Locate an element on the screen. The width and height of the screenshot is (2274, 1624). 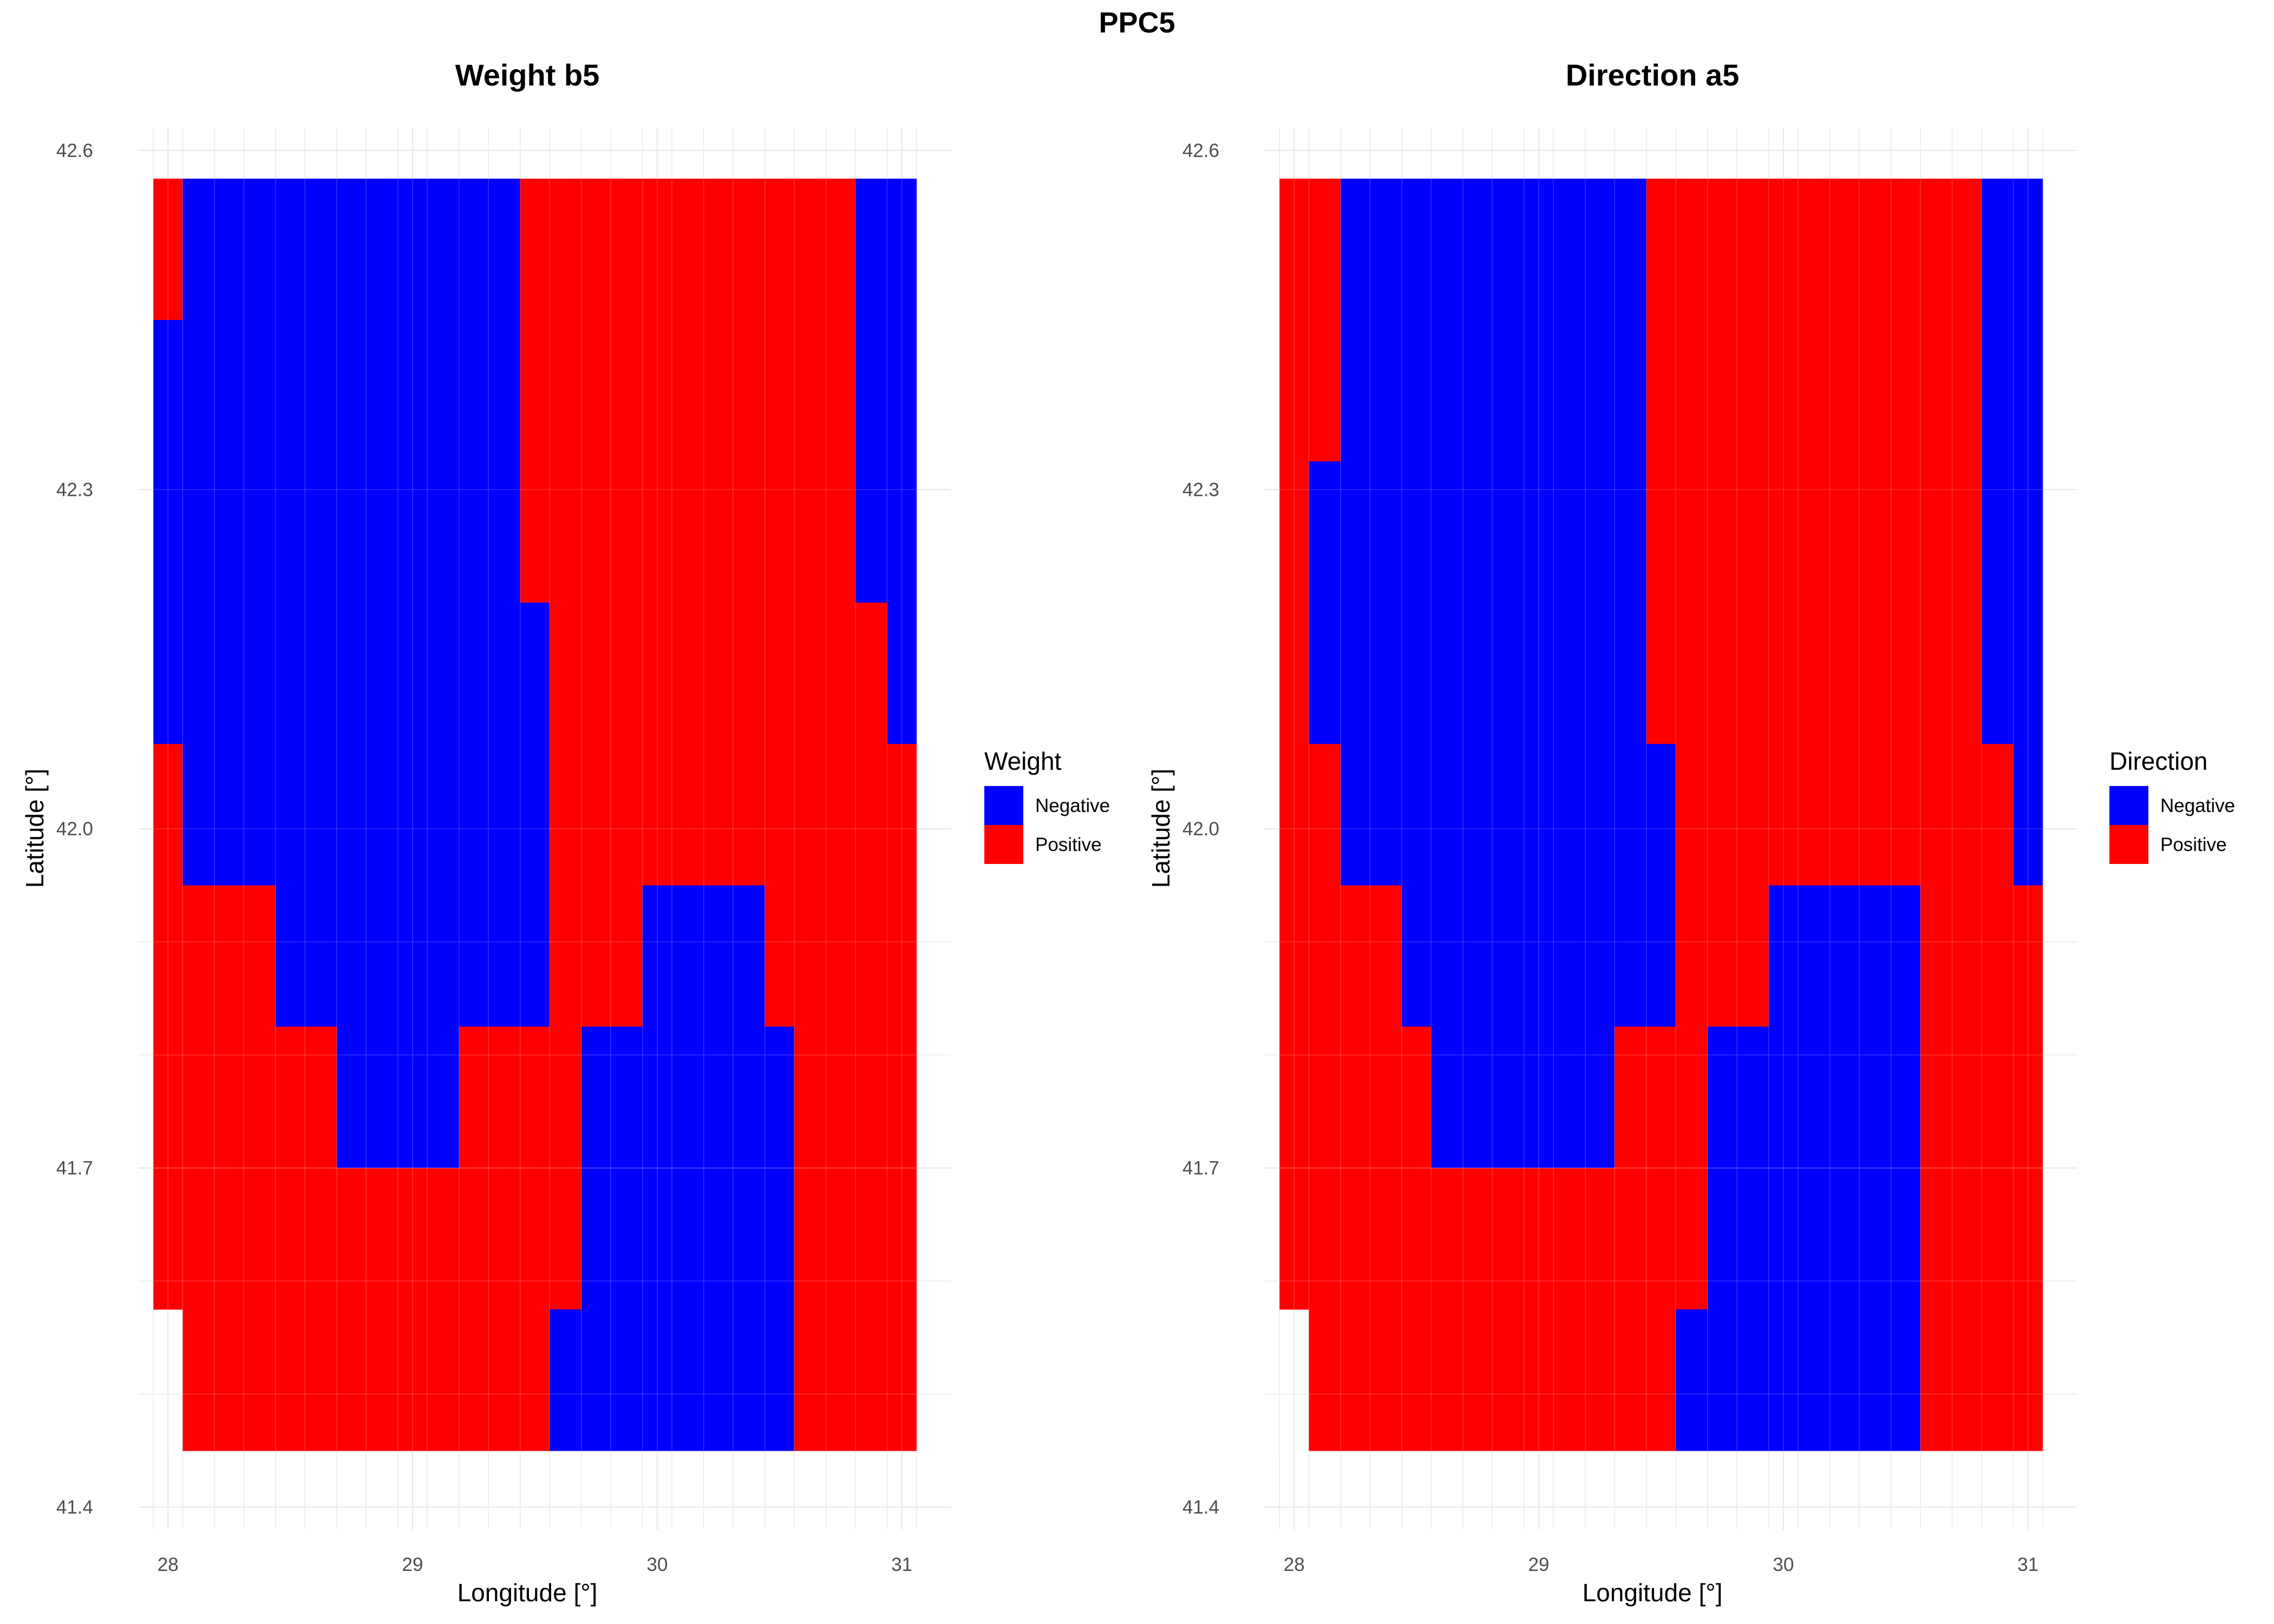
legend: Direction Negative Positive is located at coordinates (2172, 805).